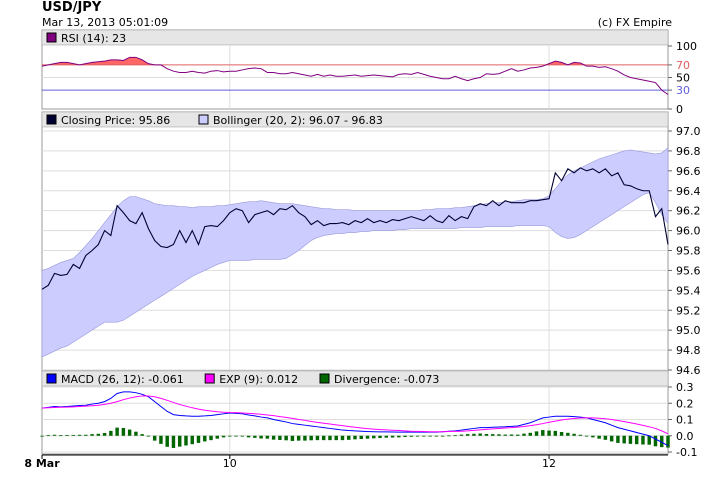 The image size is (710, 487). Describe the element at coordinates (688, 231) in the screenshot. I see `price-ytick-label: 96.0` at that location.